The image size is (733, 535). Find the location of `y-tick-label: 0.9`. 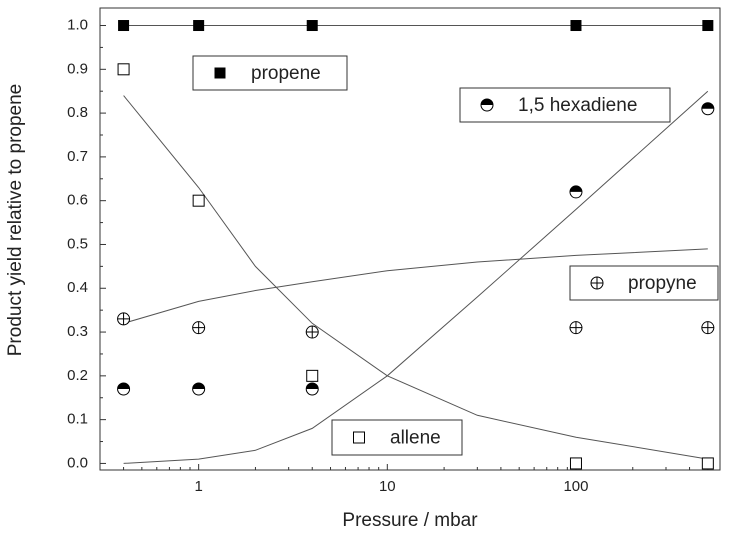

y-tick-label: 0.9 is located at coordinates (77, 68).